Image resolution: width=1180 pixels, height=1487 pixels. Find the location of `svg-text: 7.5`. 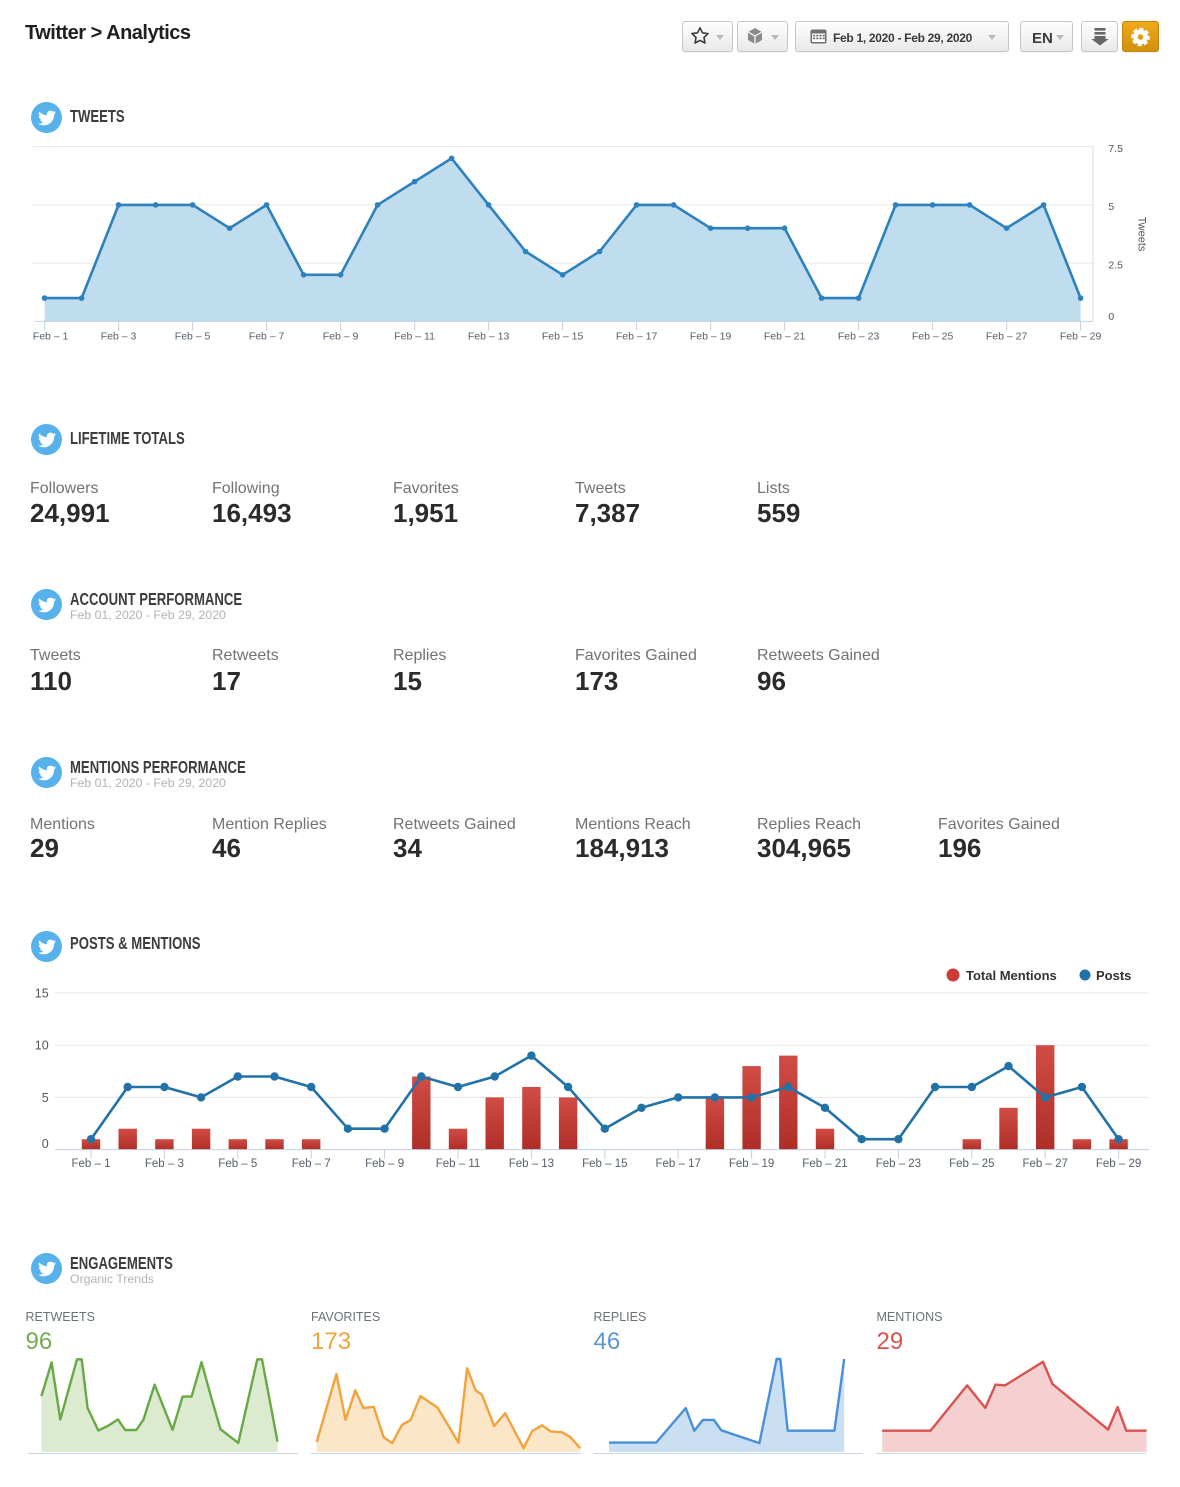

svg-text: 7.5 is located at coordinates (1115, 149).